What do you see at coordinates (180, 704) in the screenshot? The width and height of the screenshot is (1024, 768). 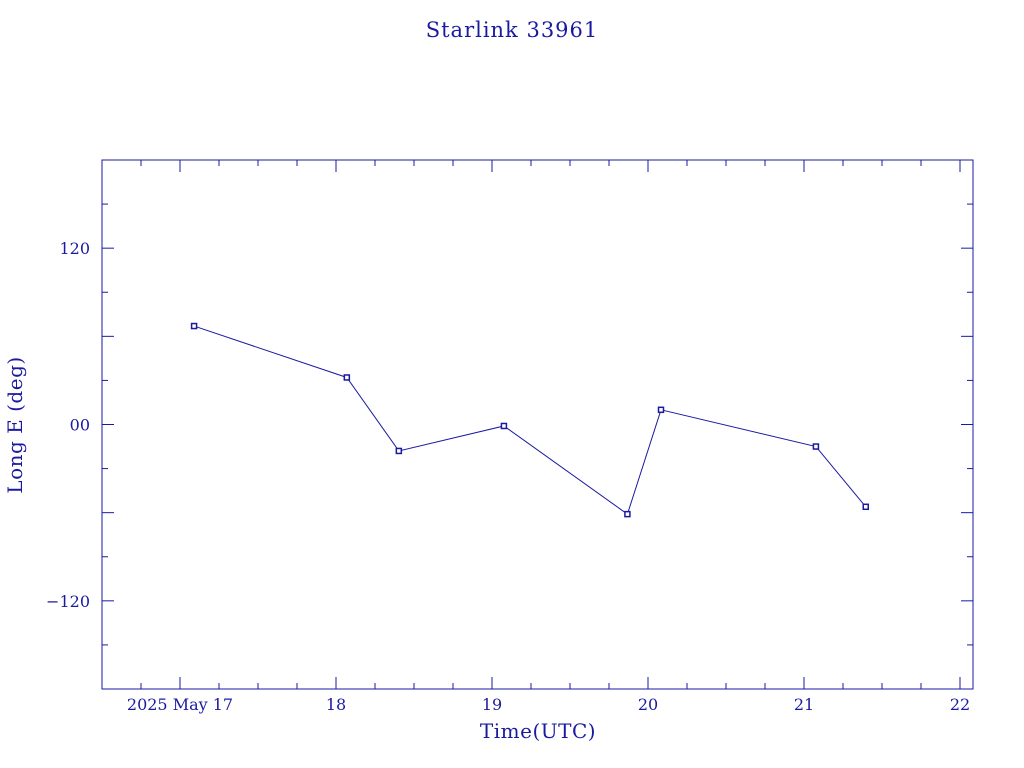 I see `x-tick-label: 2025 May 17` at bounding box center [180, 704].